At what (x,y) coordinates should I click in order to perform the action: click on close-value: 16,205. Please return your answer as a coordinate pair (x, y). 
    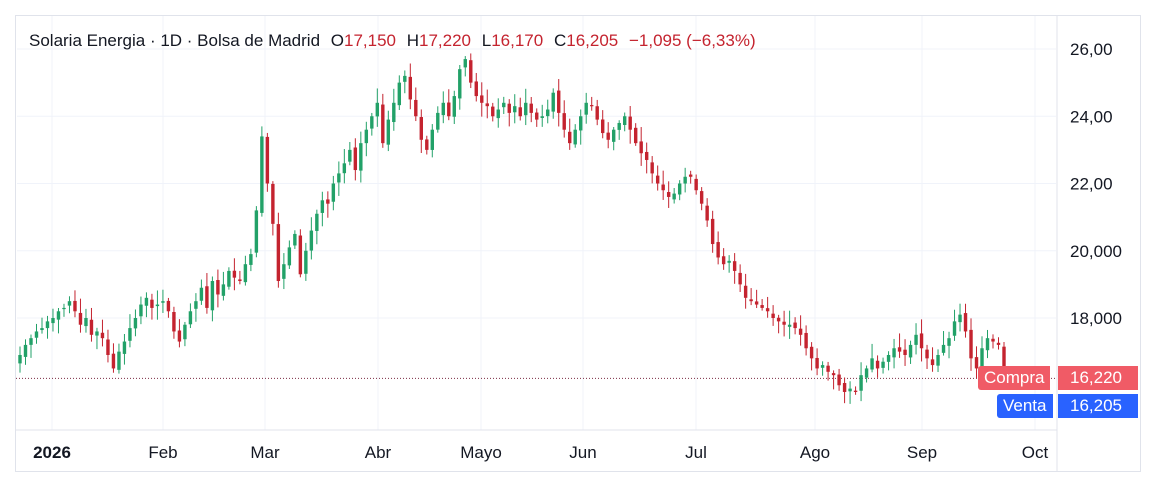
    Looking at the image, I should click on (592, 40).